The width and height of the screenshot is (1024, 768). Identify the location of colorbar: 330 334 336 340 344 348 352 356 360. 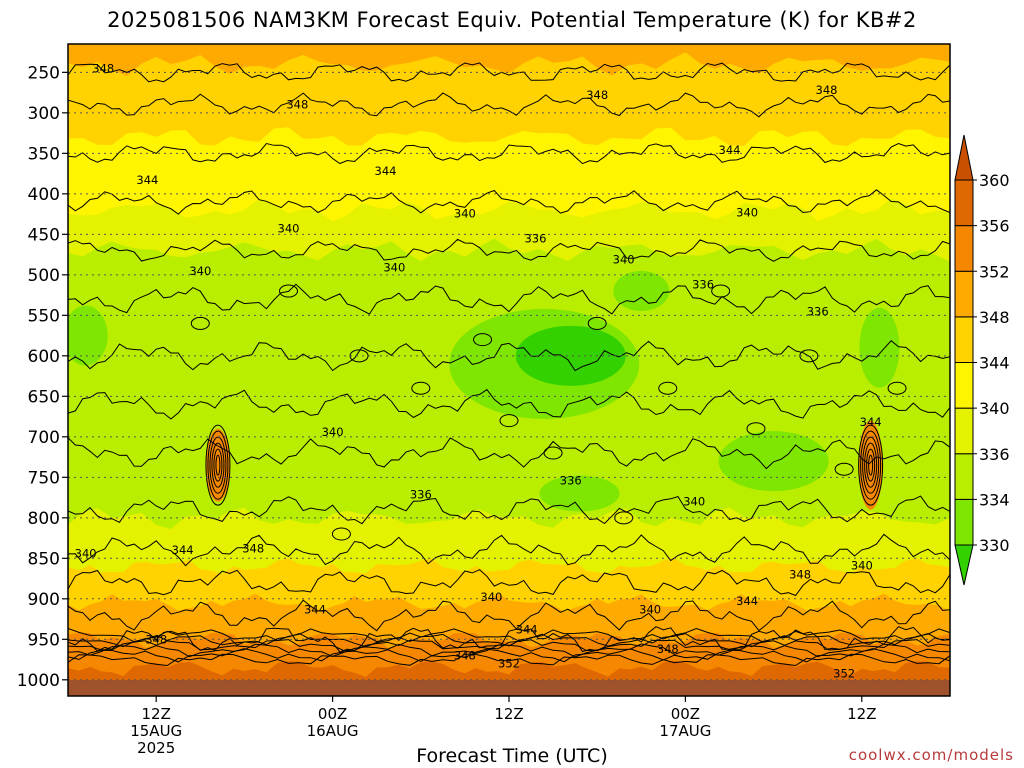
(982, 360).